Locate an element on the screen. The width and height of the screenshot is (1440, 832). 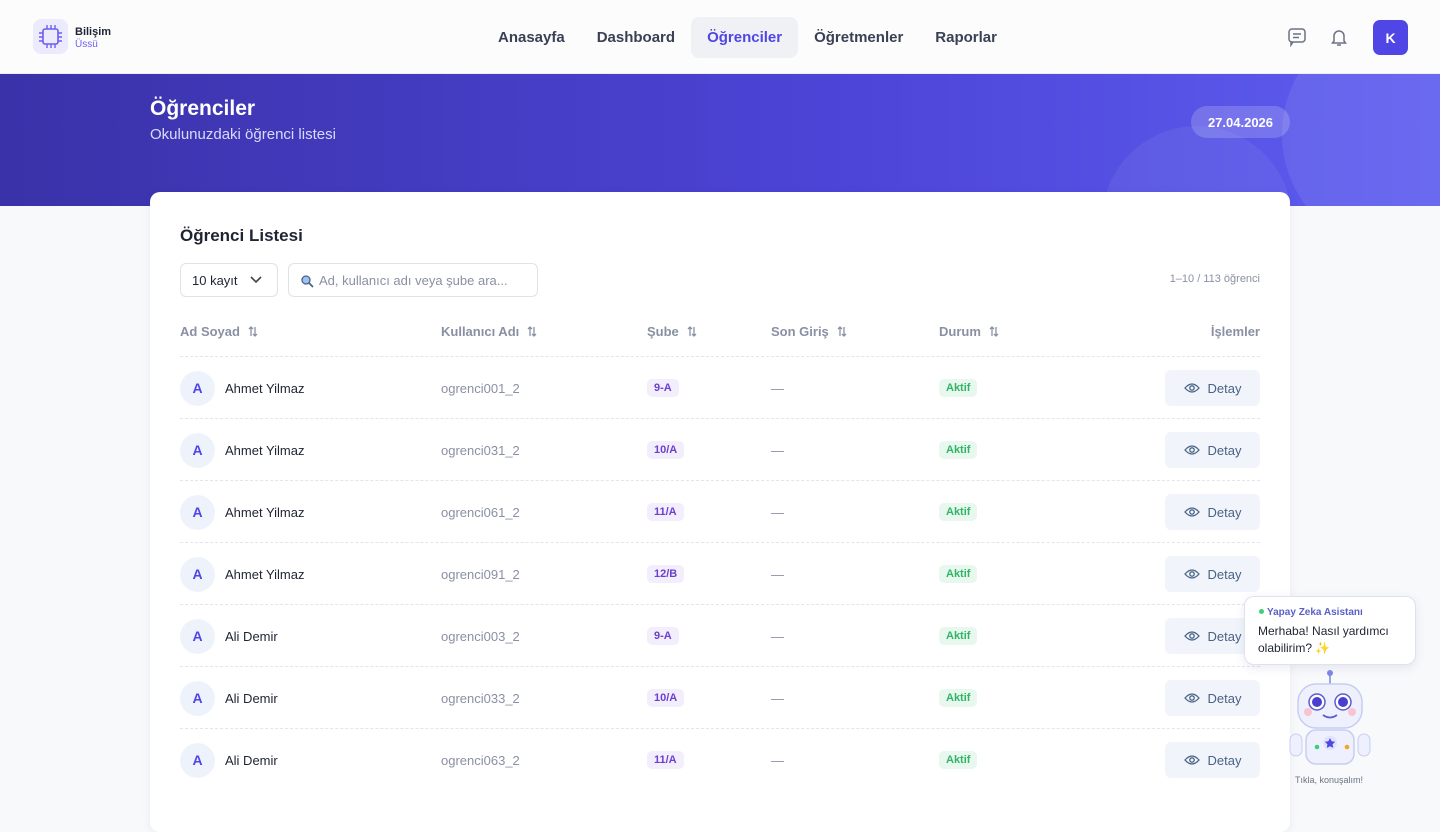
column-title: İşlemler is located at coordinates (1235, 331).